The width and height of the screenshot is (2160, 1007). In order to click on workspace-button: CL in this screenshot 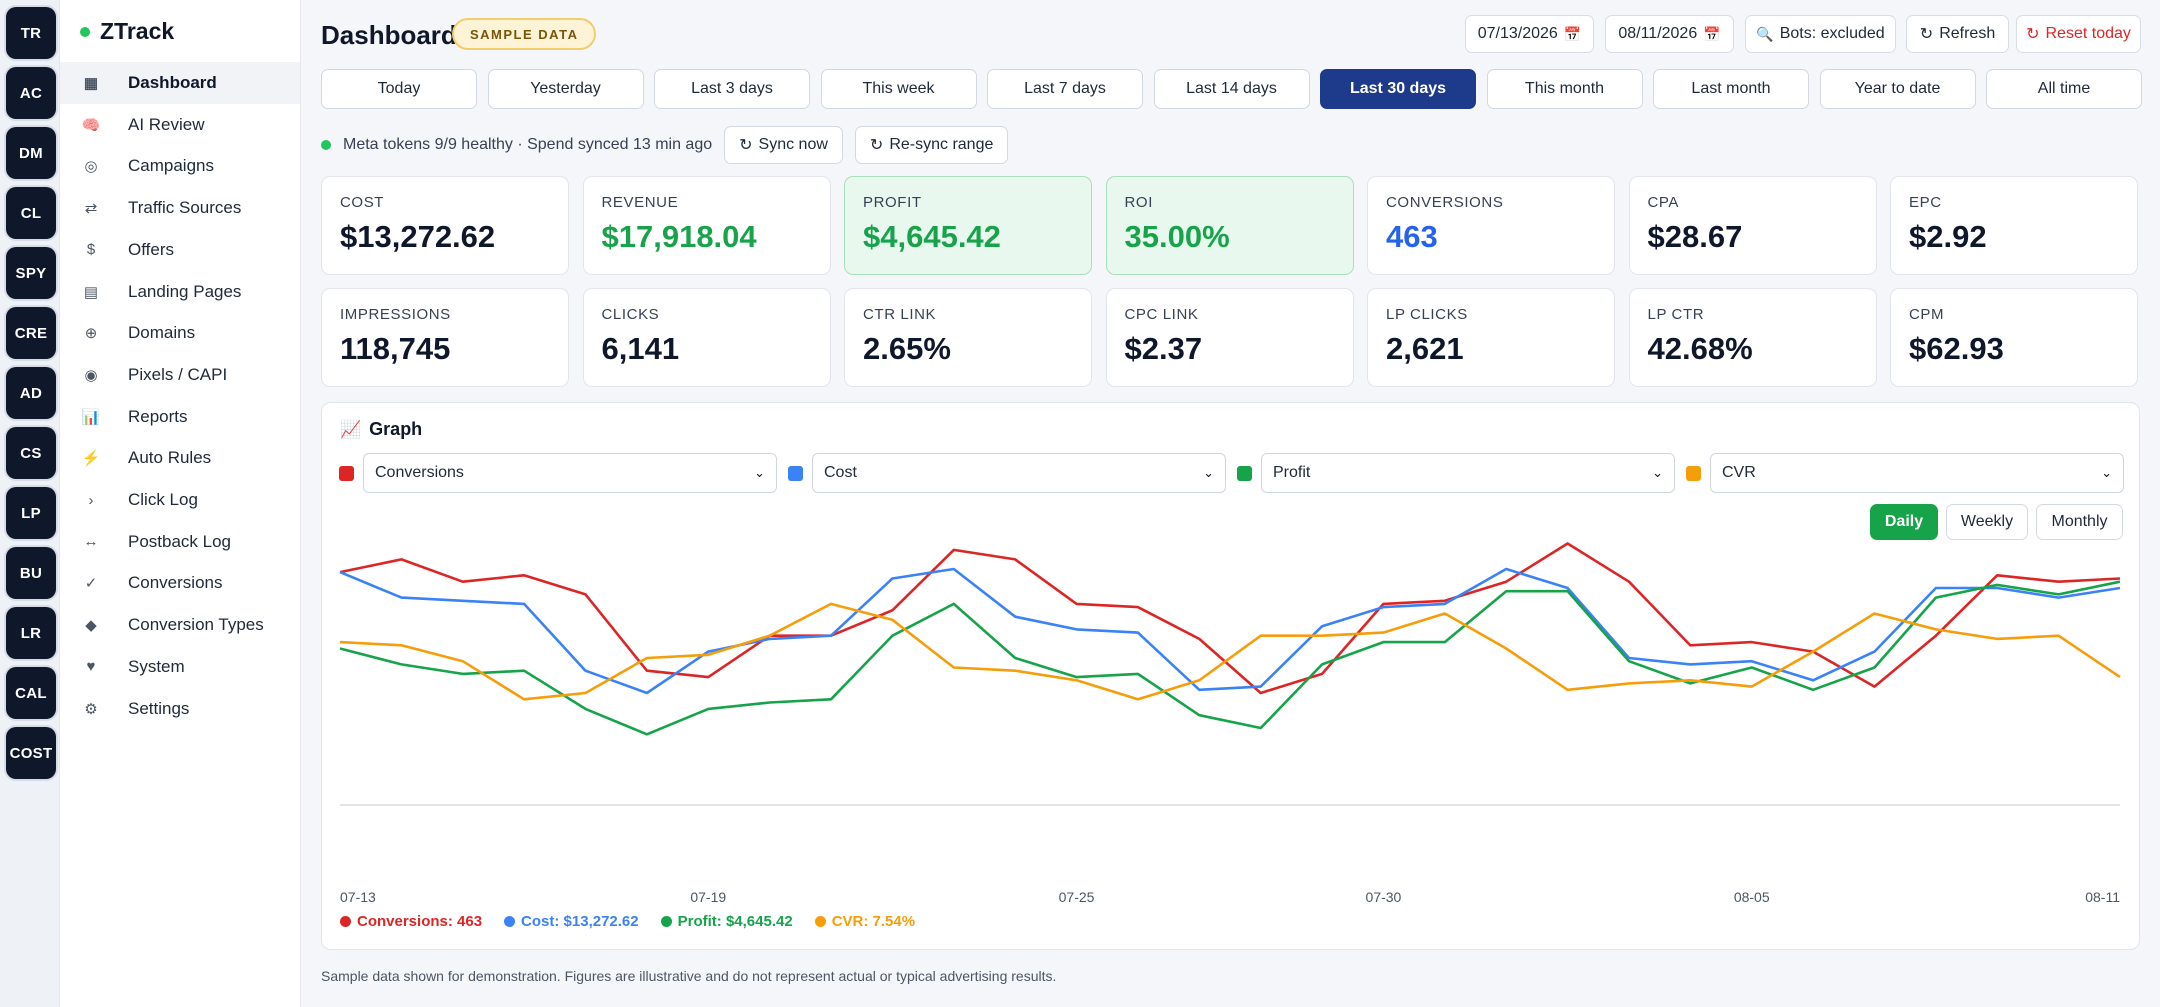, I will do `click(31, 213)`.